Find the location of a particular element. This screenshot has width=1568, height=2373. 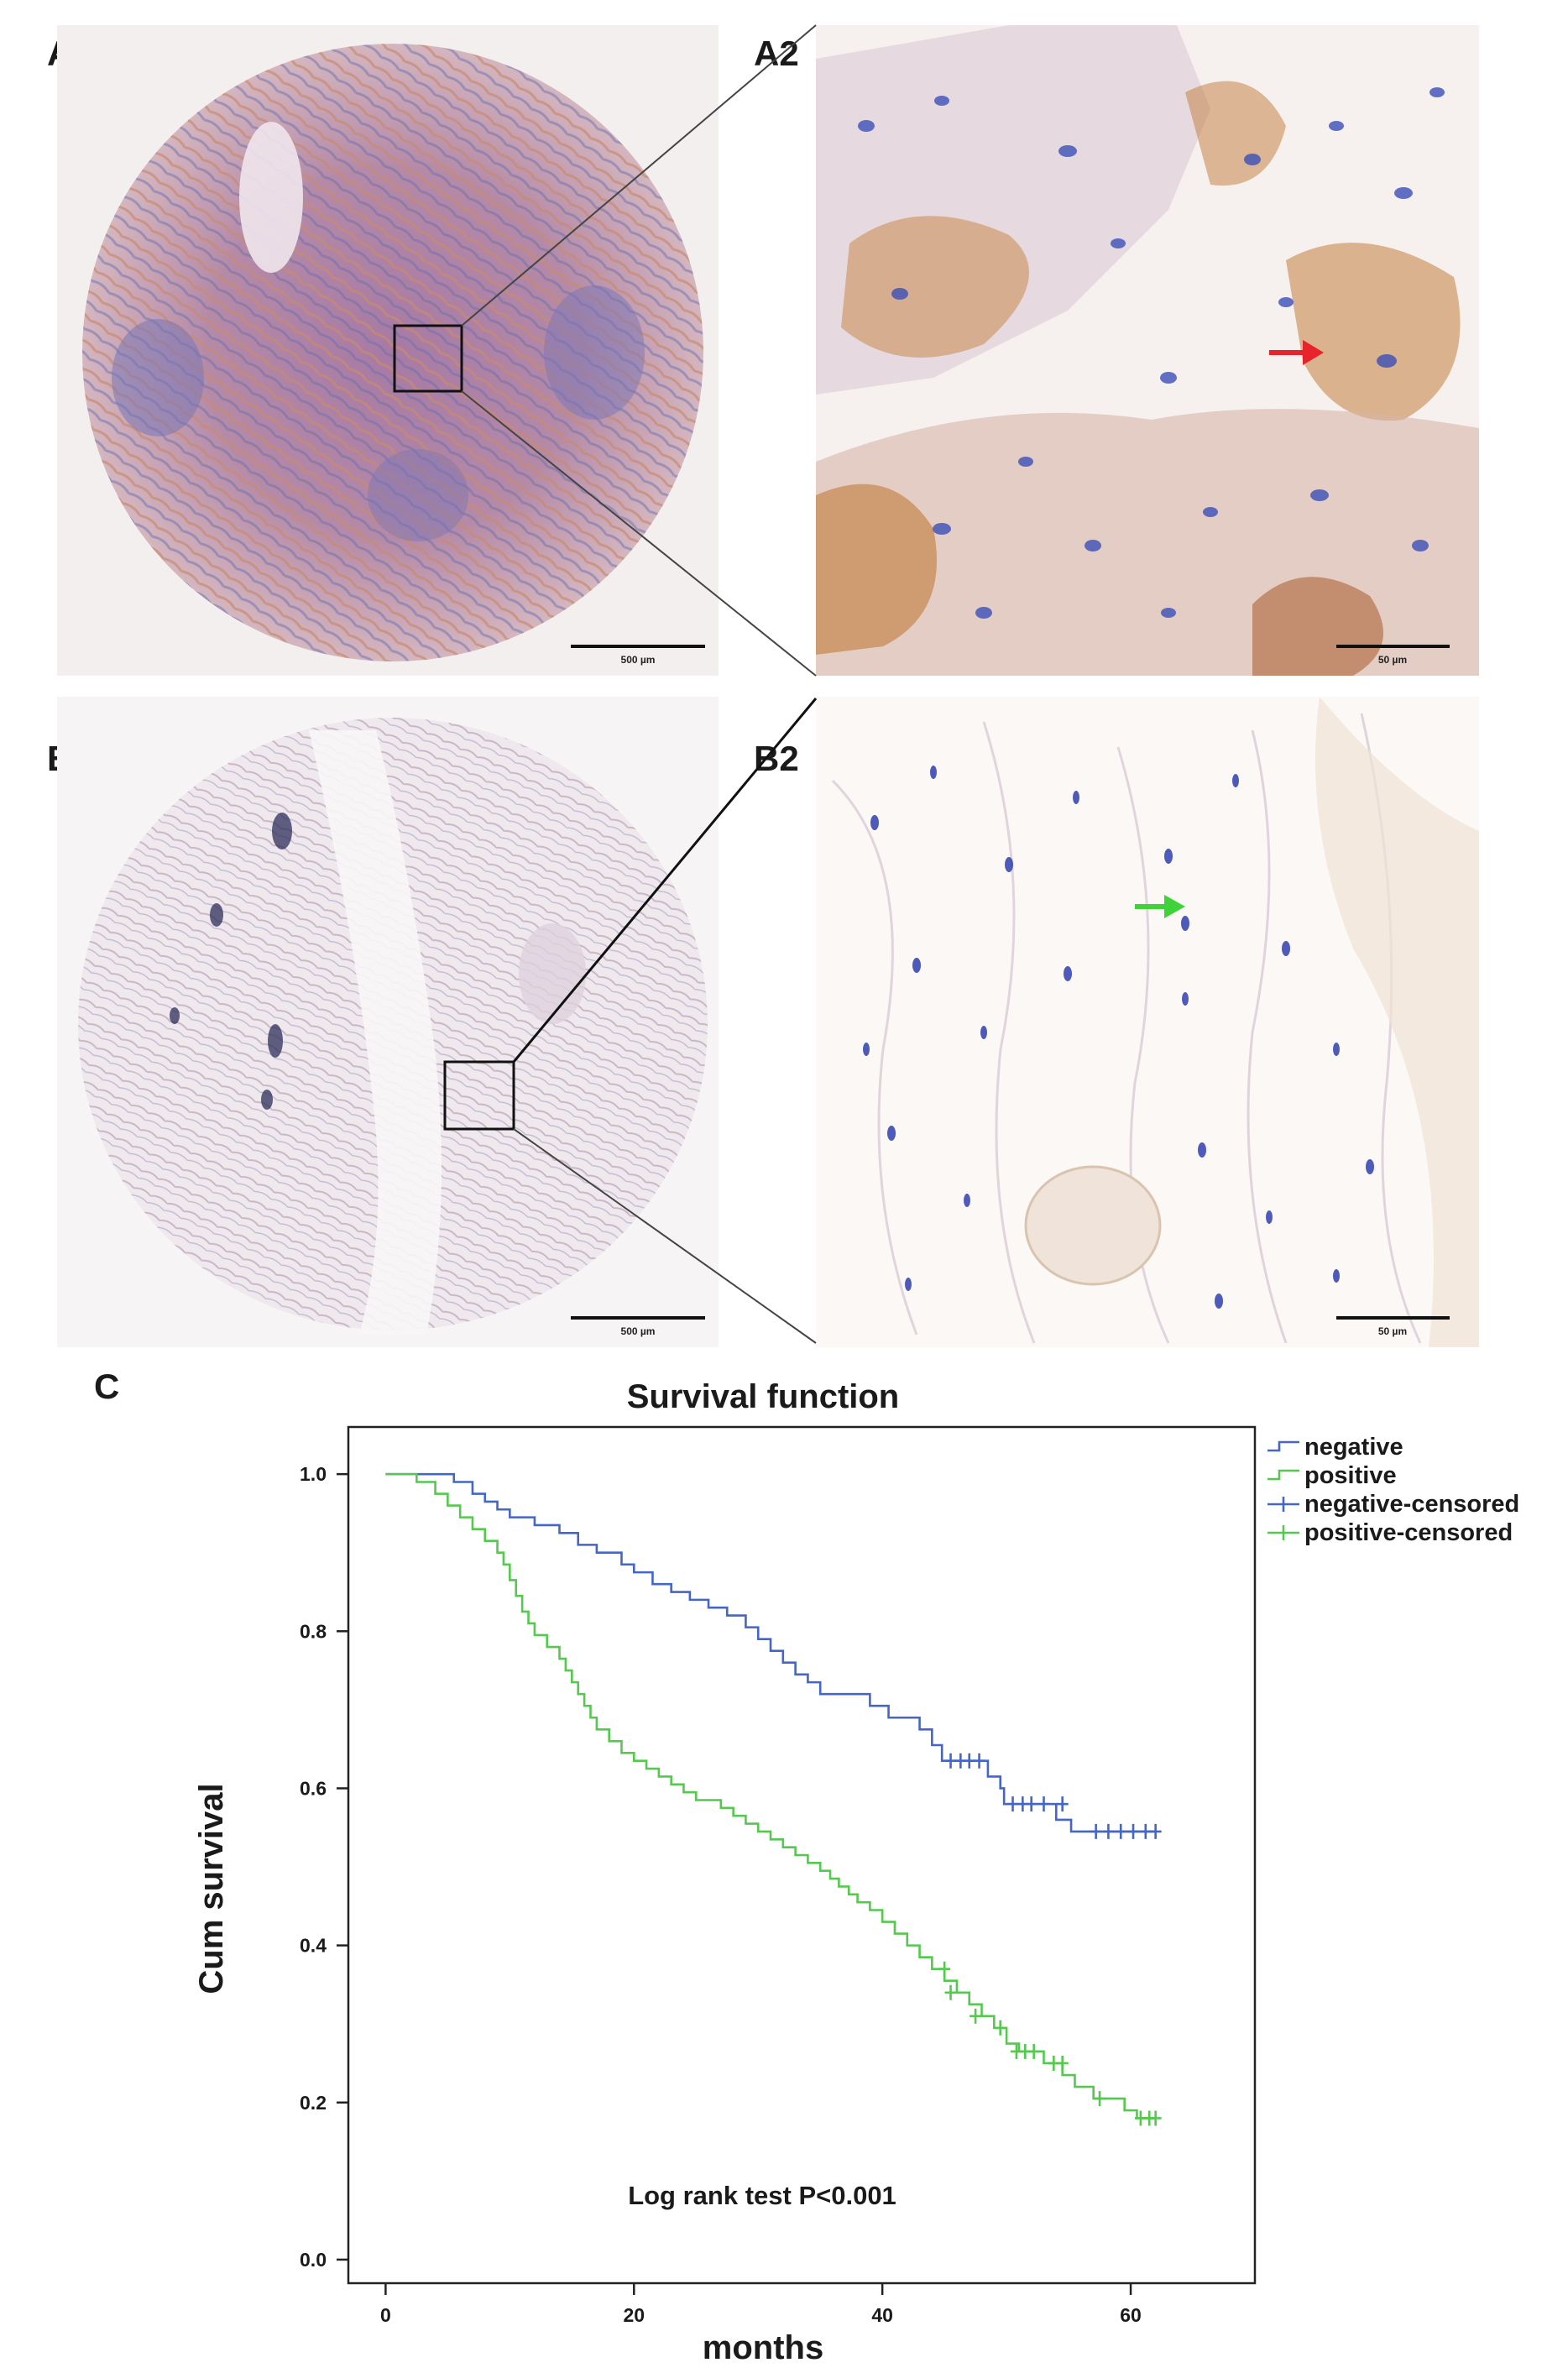

scale-label-b2: 50 µm is located at coordinates (1392, 1331).